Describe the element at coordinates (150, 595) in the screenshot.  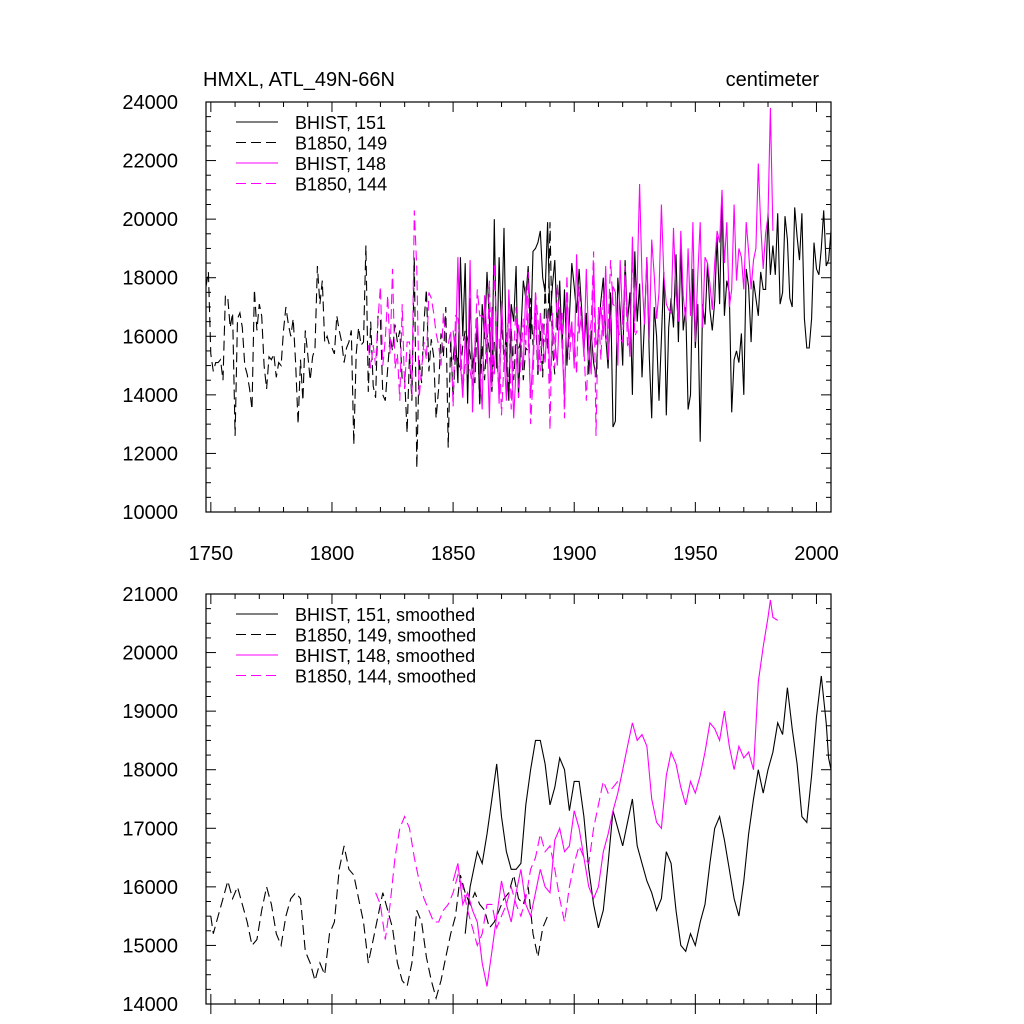
I see `y-tick-label: 21000` at that location.